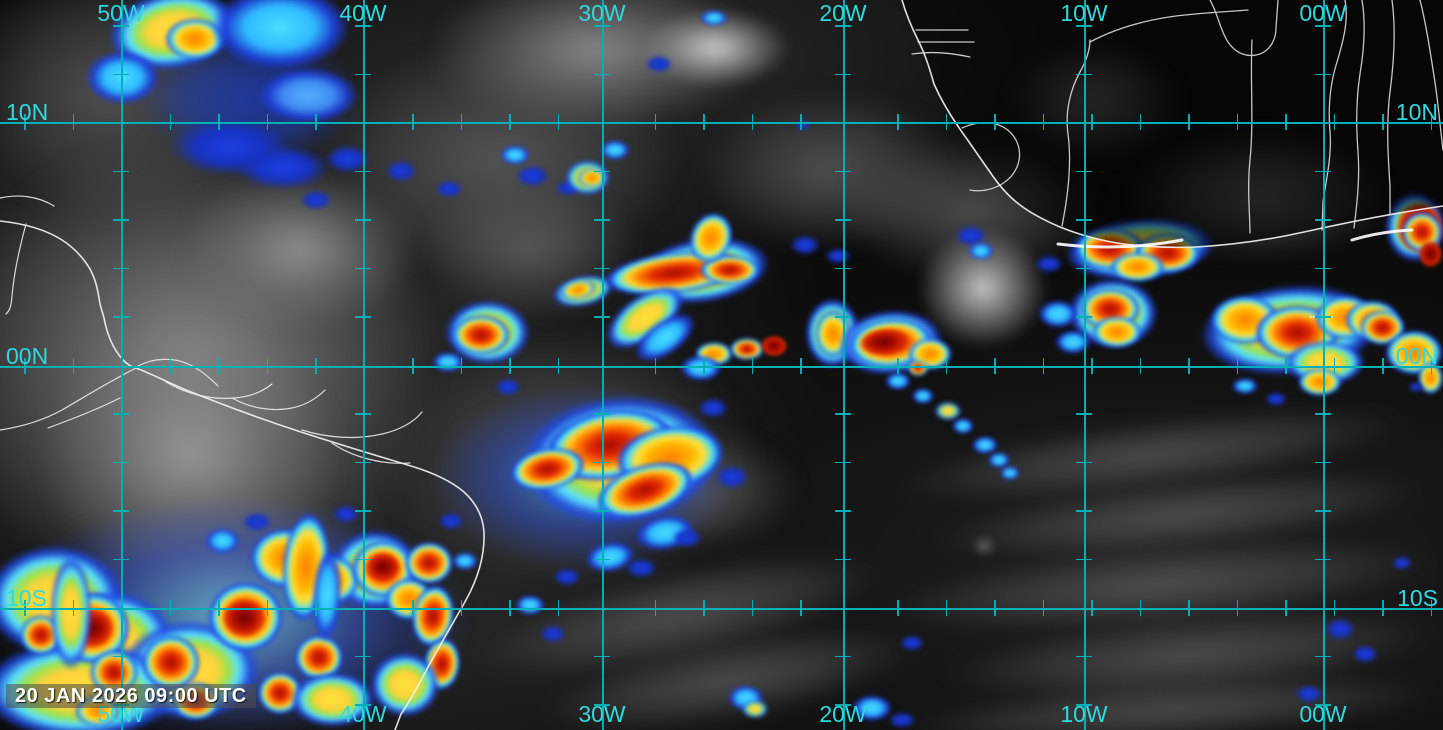  Describe the element at coordinates (1250, 136) in the screenshot. I see `ivorycoast-ghana-border` at that location.